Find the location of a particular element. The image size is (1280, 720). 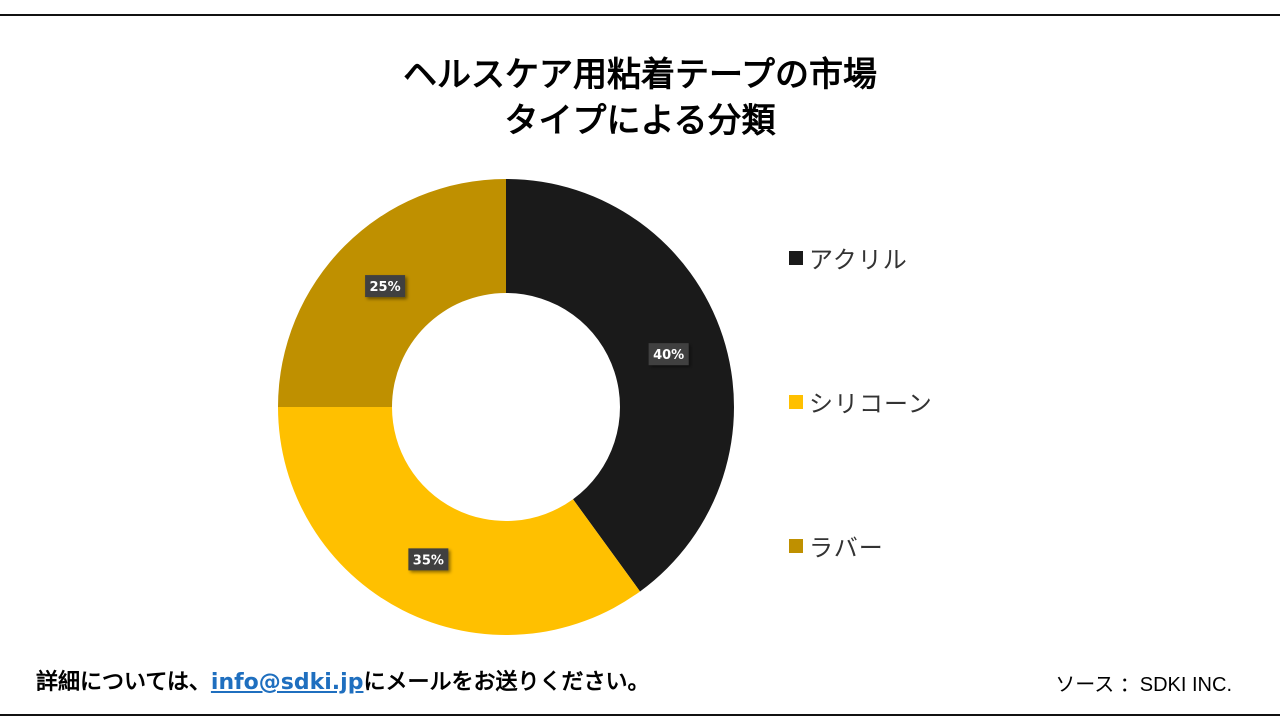

legend-label: シリコーン is located at coordinates (871, 404).